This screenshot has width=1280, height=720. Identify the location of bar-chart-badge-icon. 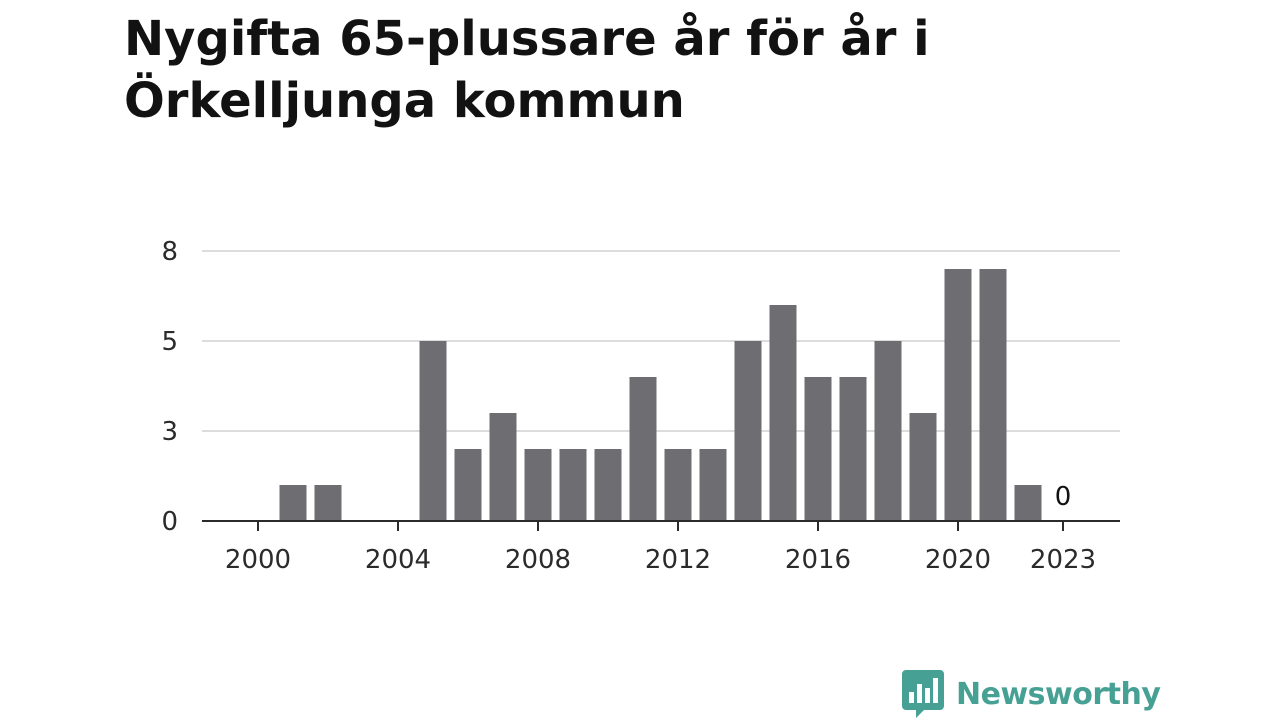
(923, 694).